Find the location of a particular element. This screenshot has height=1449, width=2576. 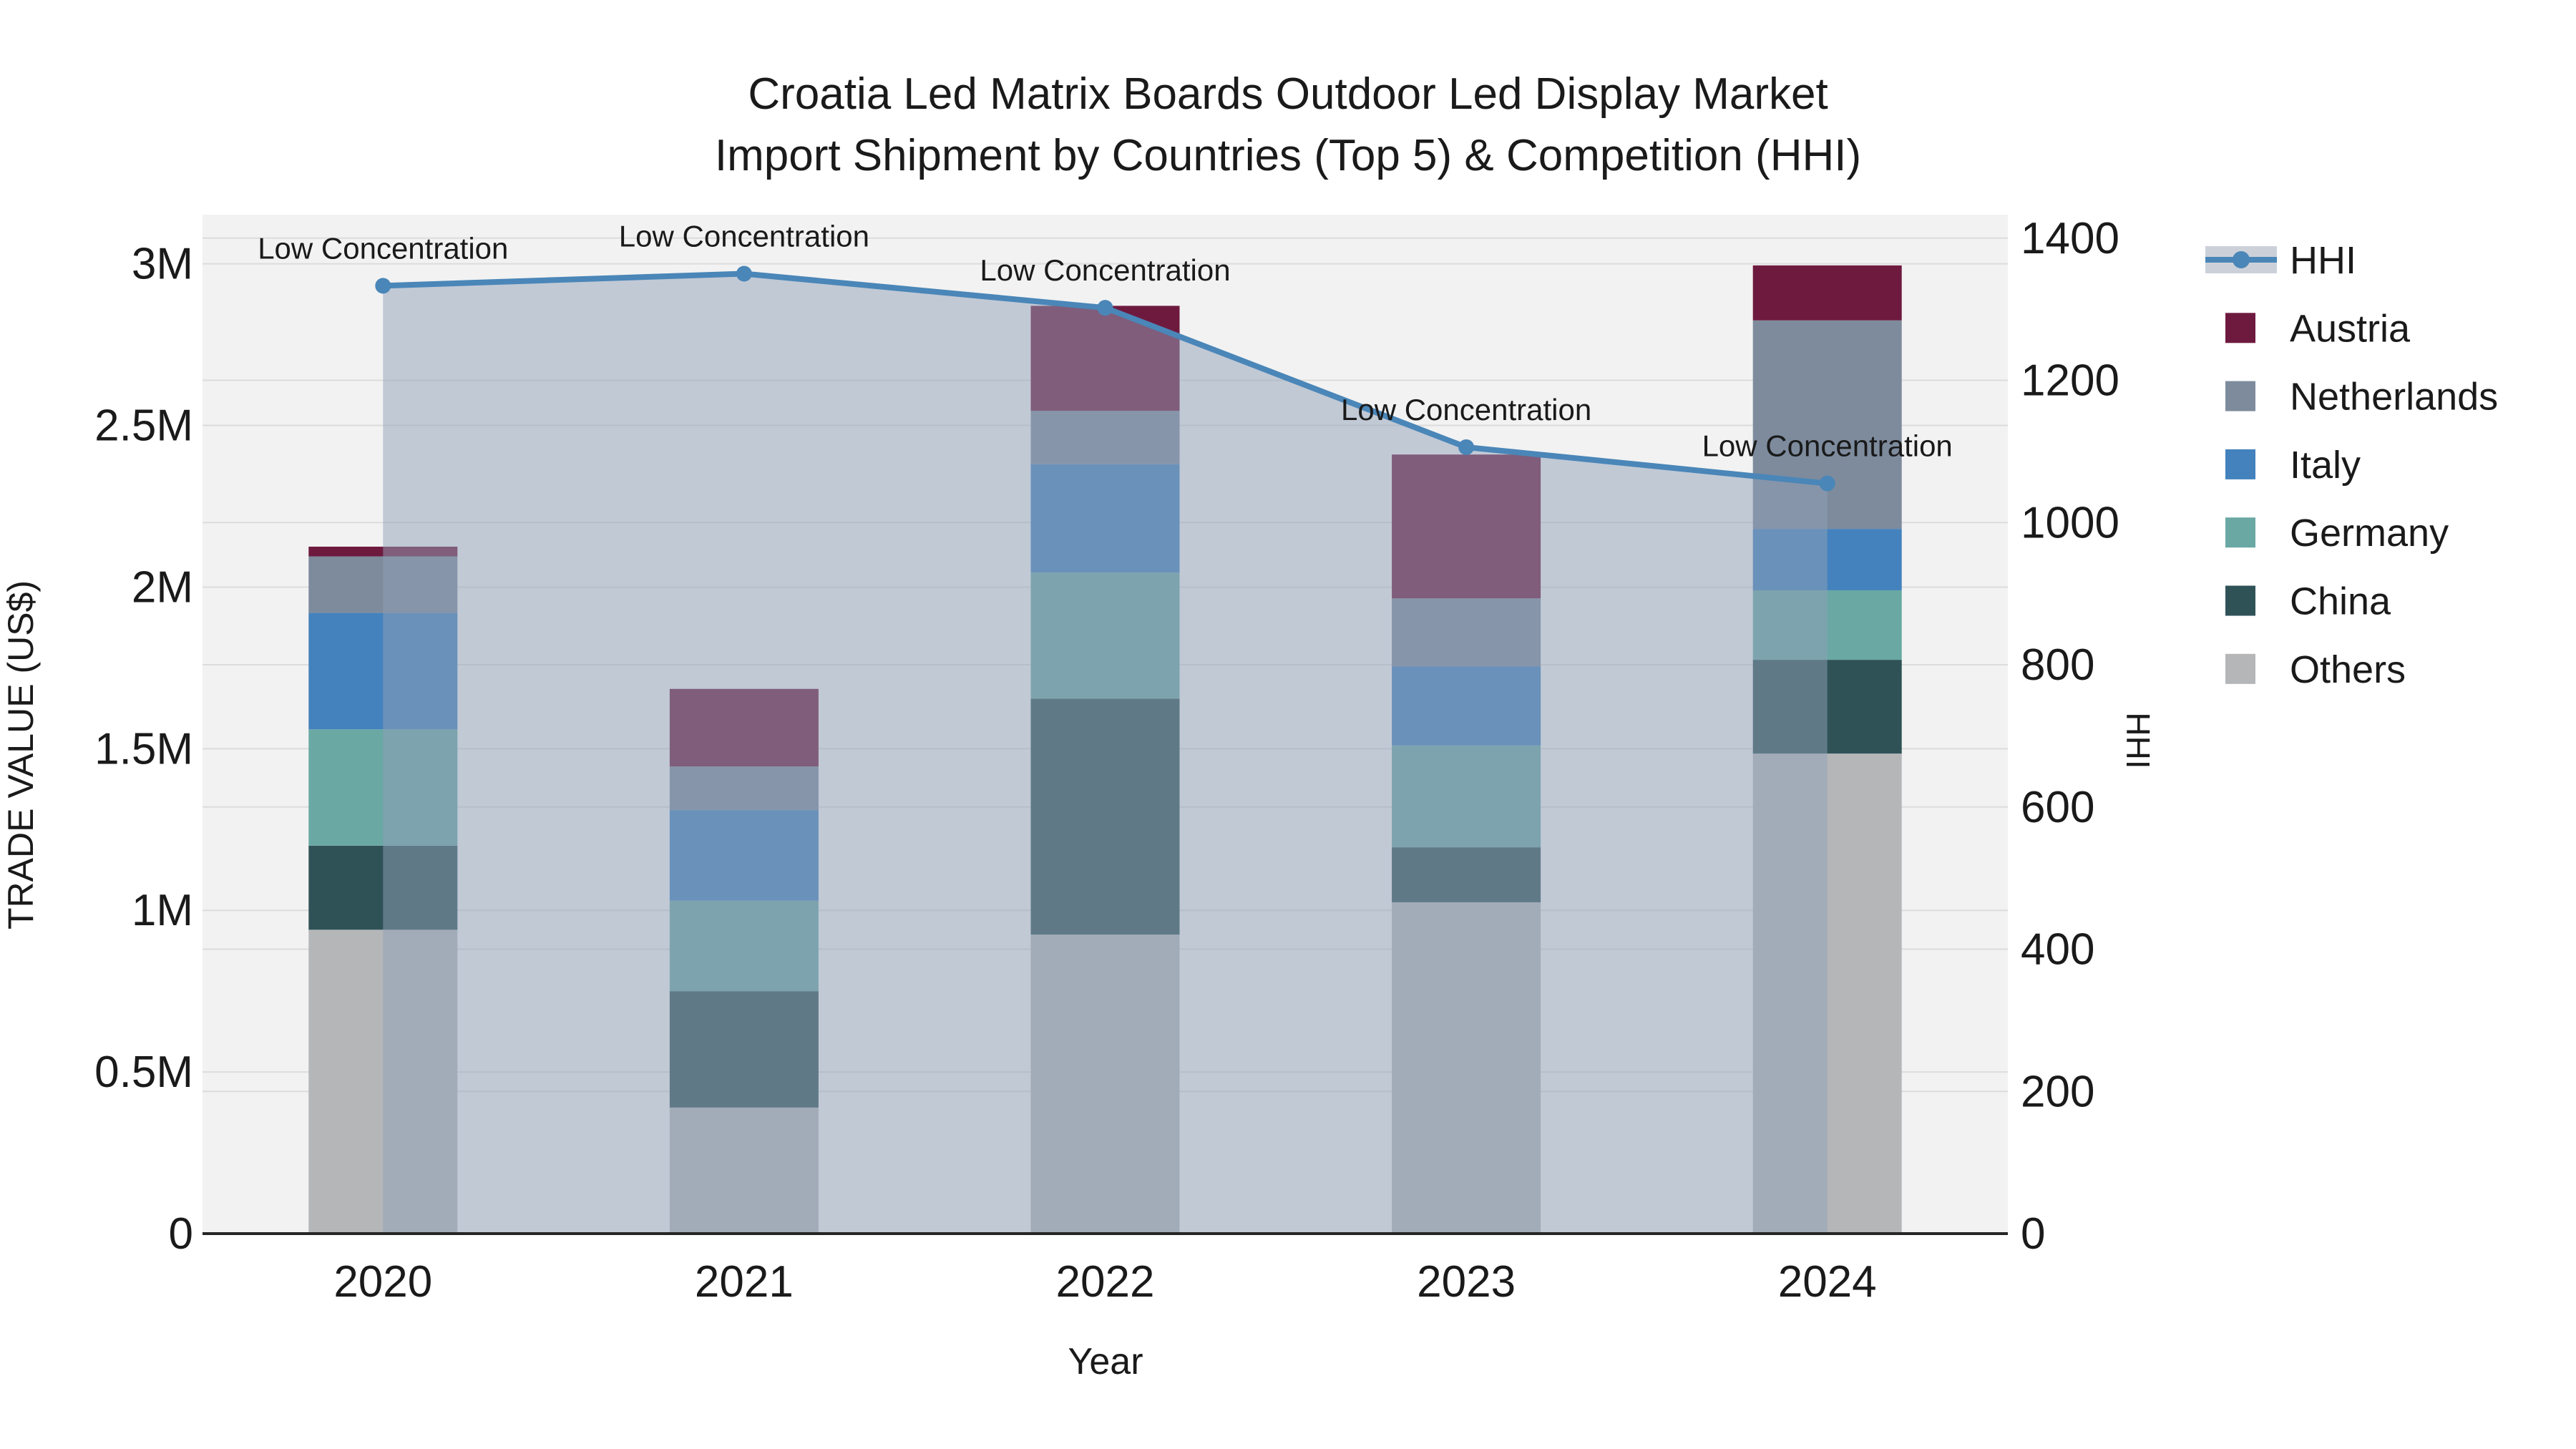

legend-swatch-germany is located at coordinates (2240, 532).